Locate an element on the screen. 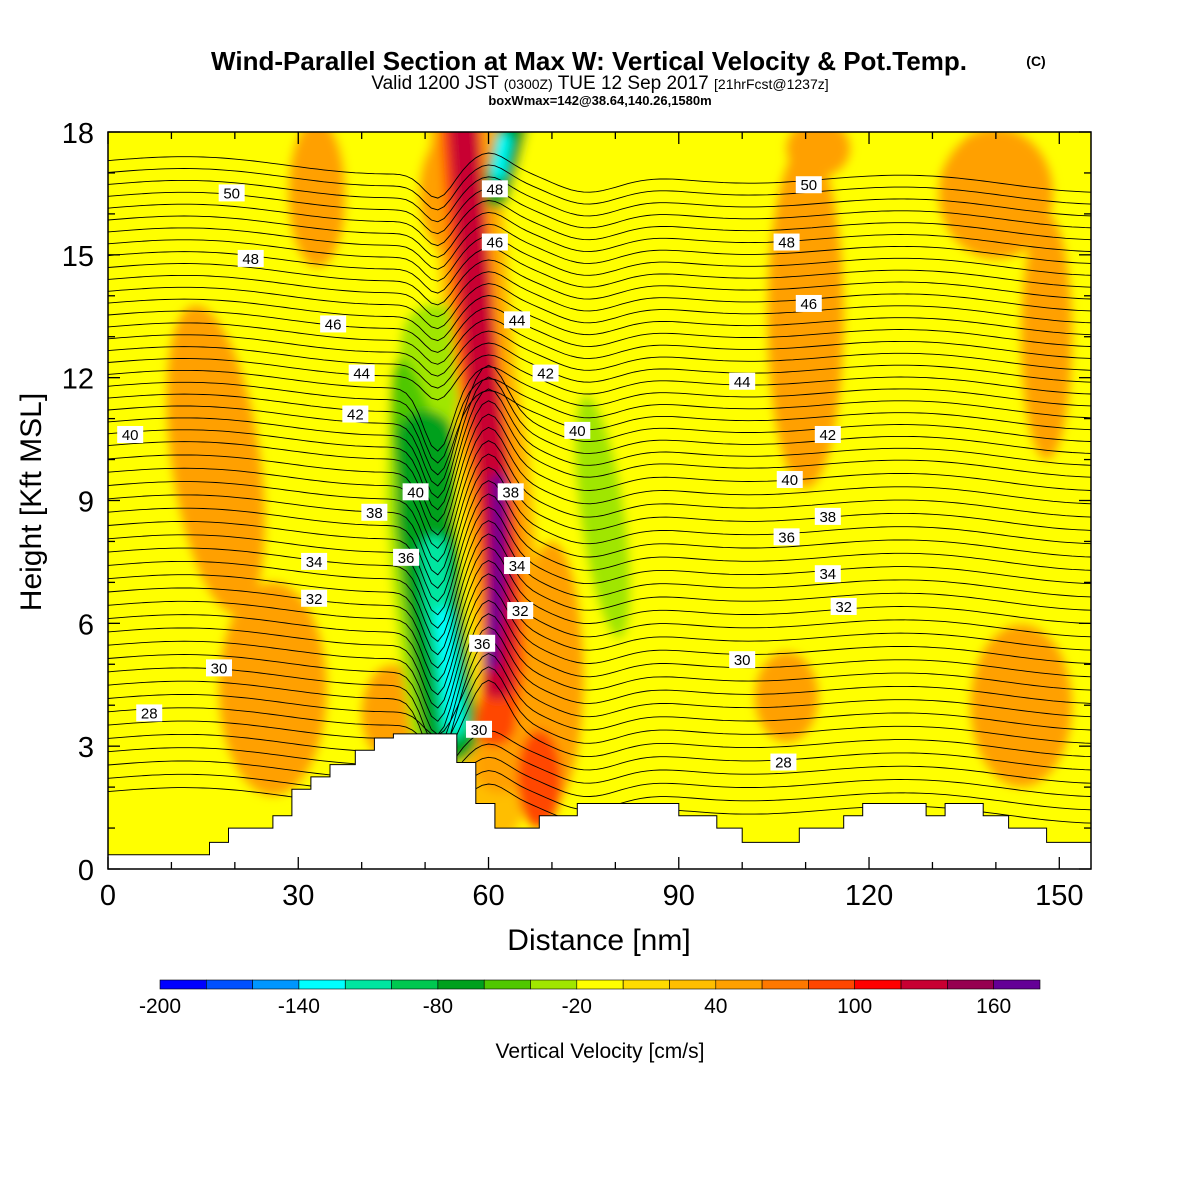 The width and height of the screenshot is (1200, 1200). terrain-mask is located at coordinates (599, 801).